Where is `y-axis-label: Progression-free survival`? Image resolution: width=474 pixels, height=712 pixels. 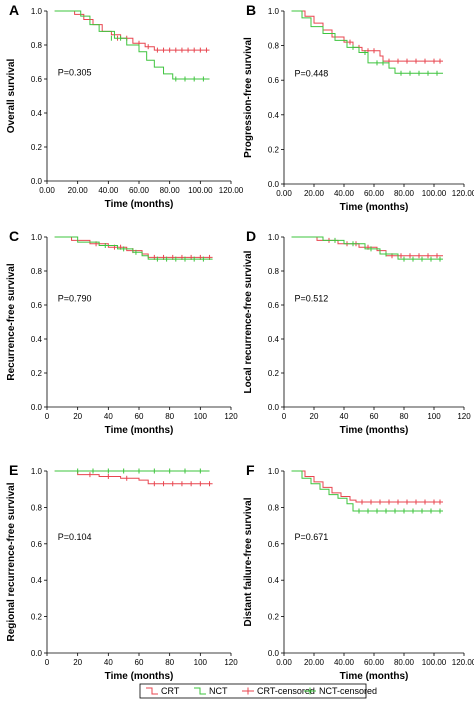 y-axis-label: Progression-free survival is located at coordinates (248, 97).